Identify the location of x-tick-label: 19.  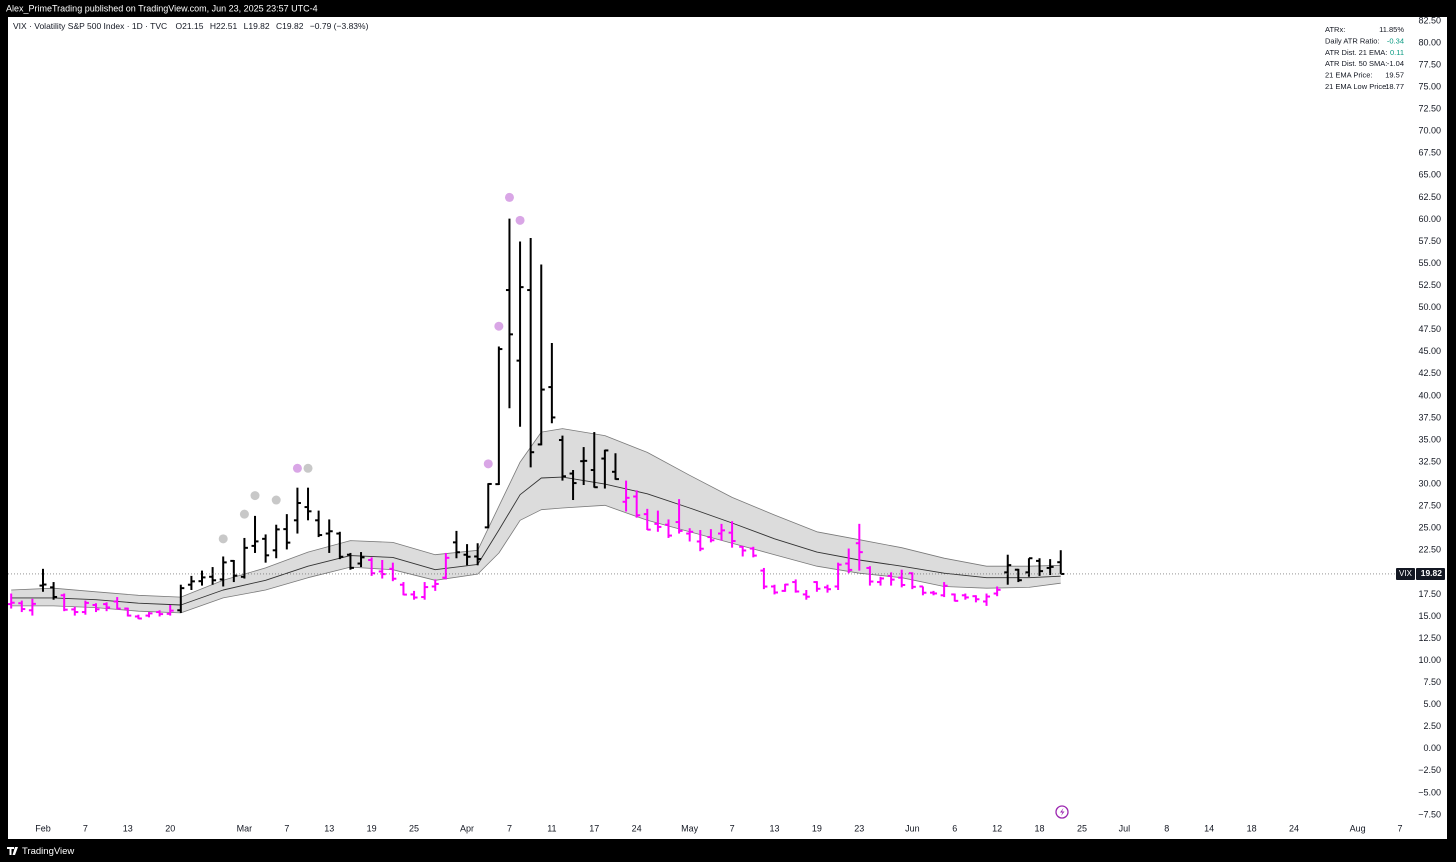
(372, 828).